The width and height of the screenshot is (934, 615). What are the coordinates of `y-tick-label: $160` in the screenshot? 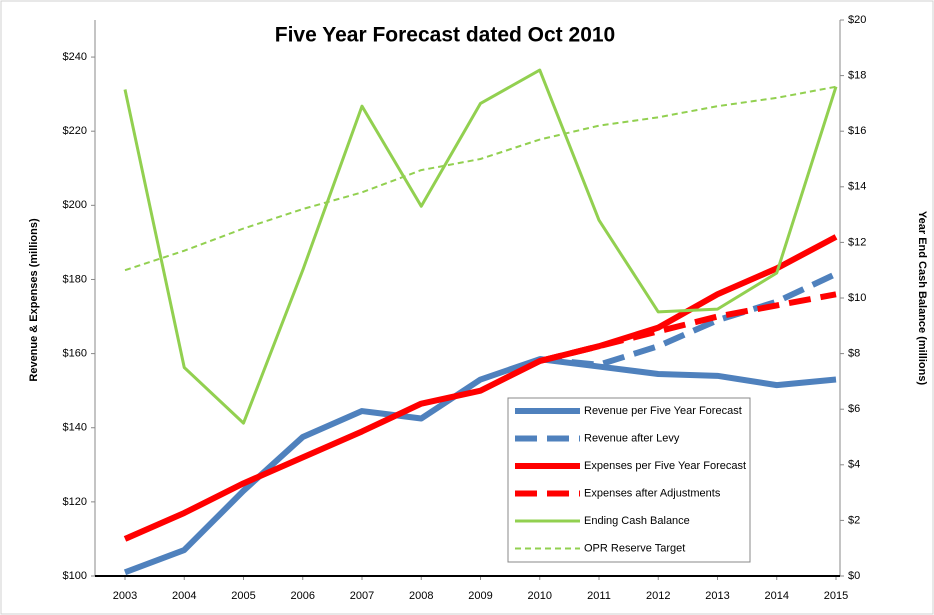 It's located at (75, 354).